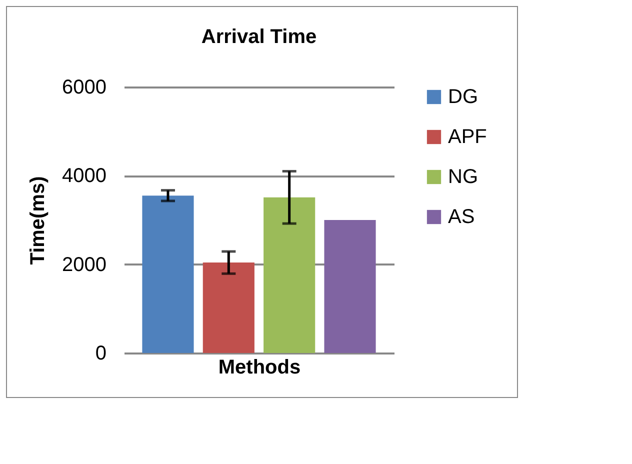  Describe the element at coordinates (461, 217) in the screenshot. I see `legend-label: AS` at that location.